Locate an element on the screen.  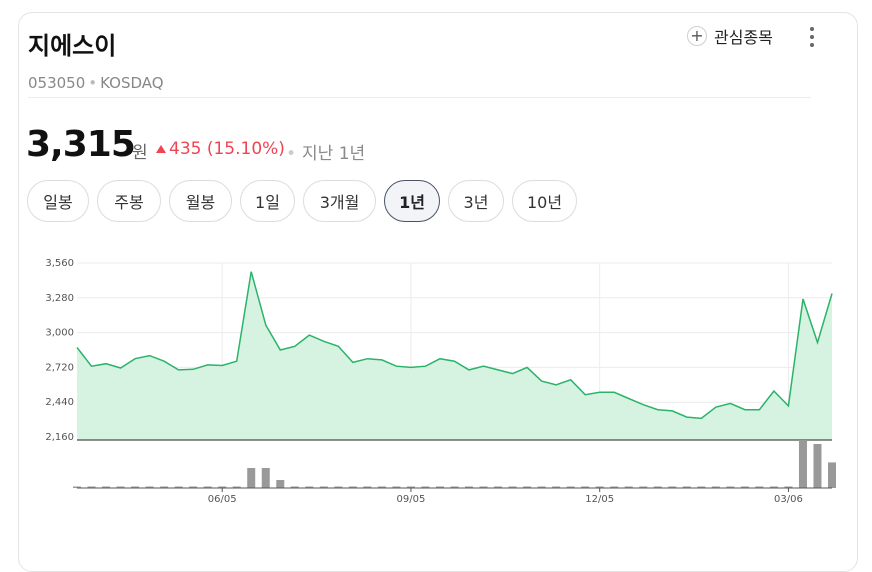
plus-icon: + is located at coordinates (697, 36).